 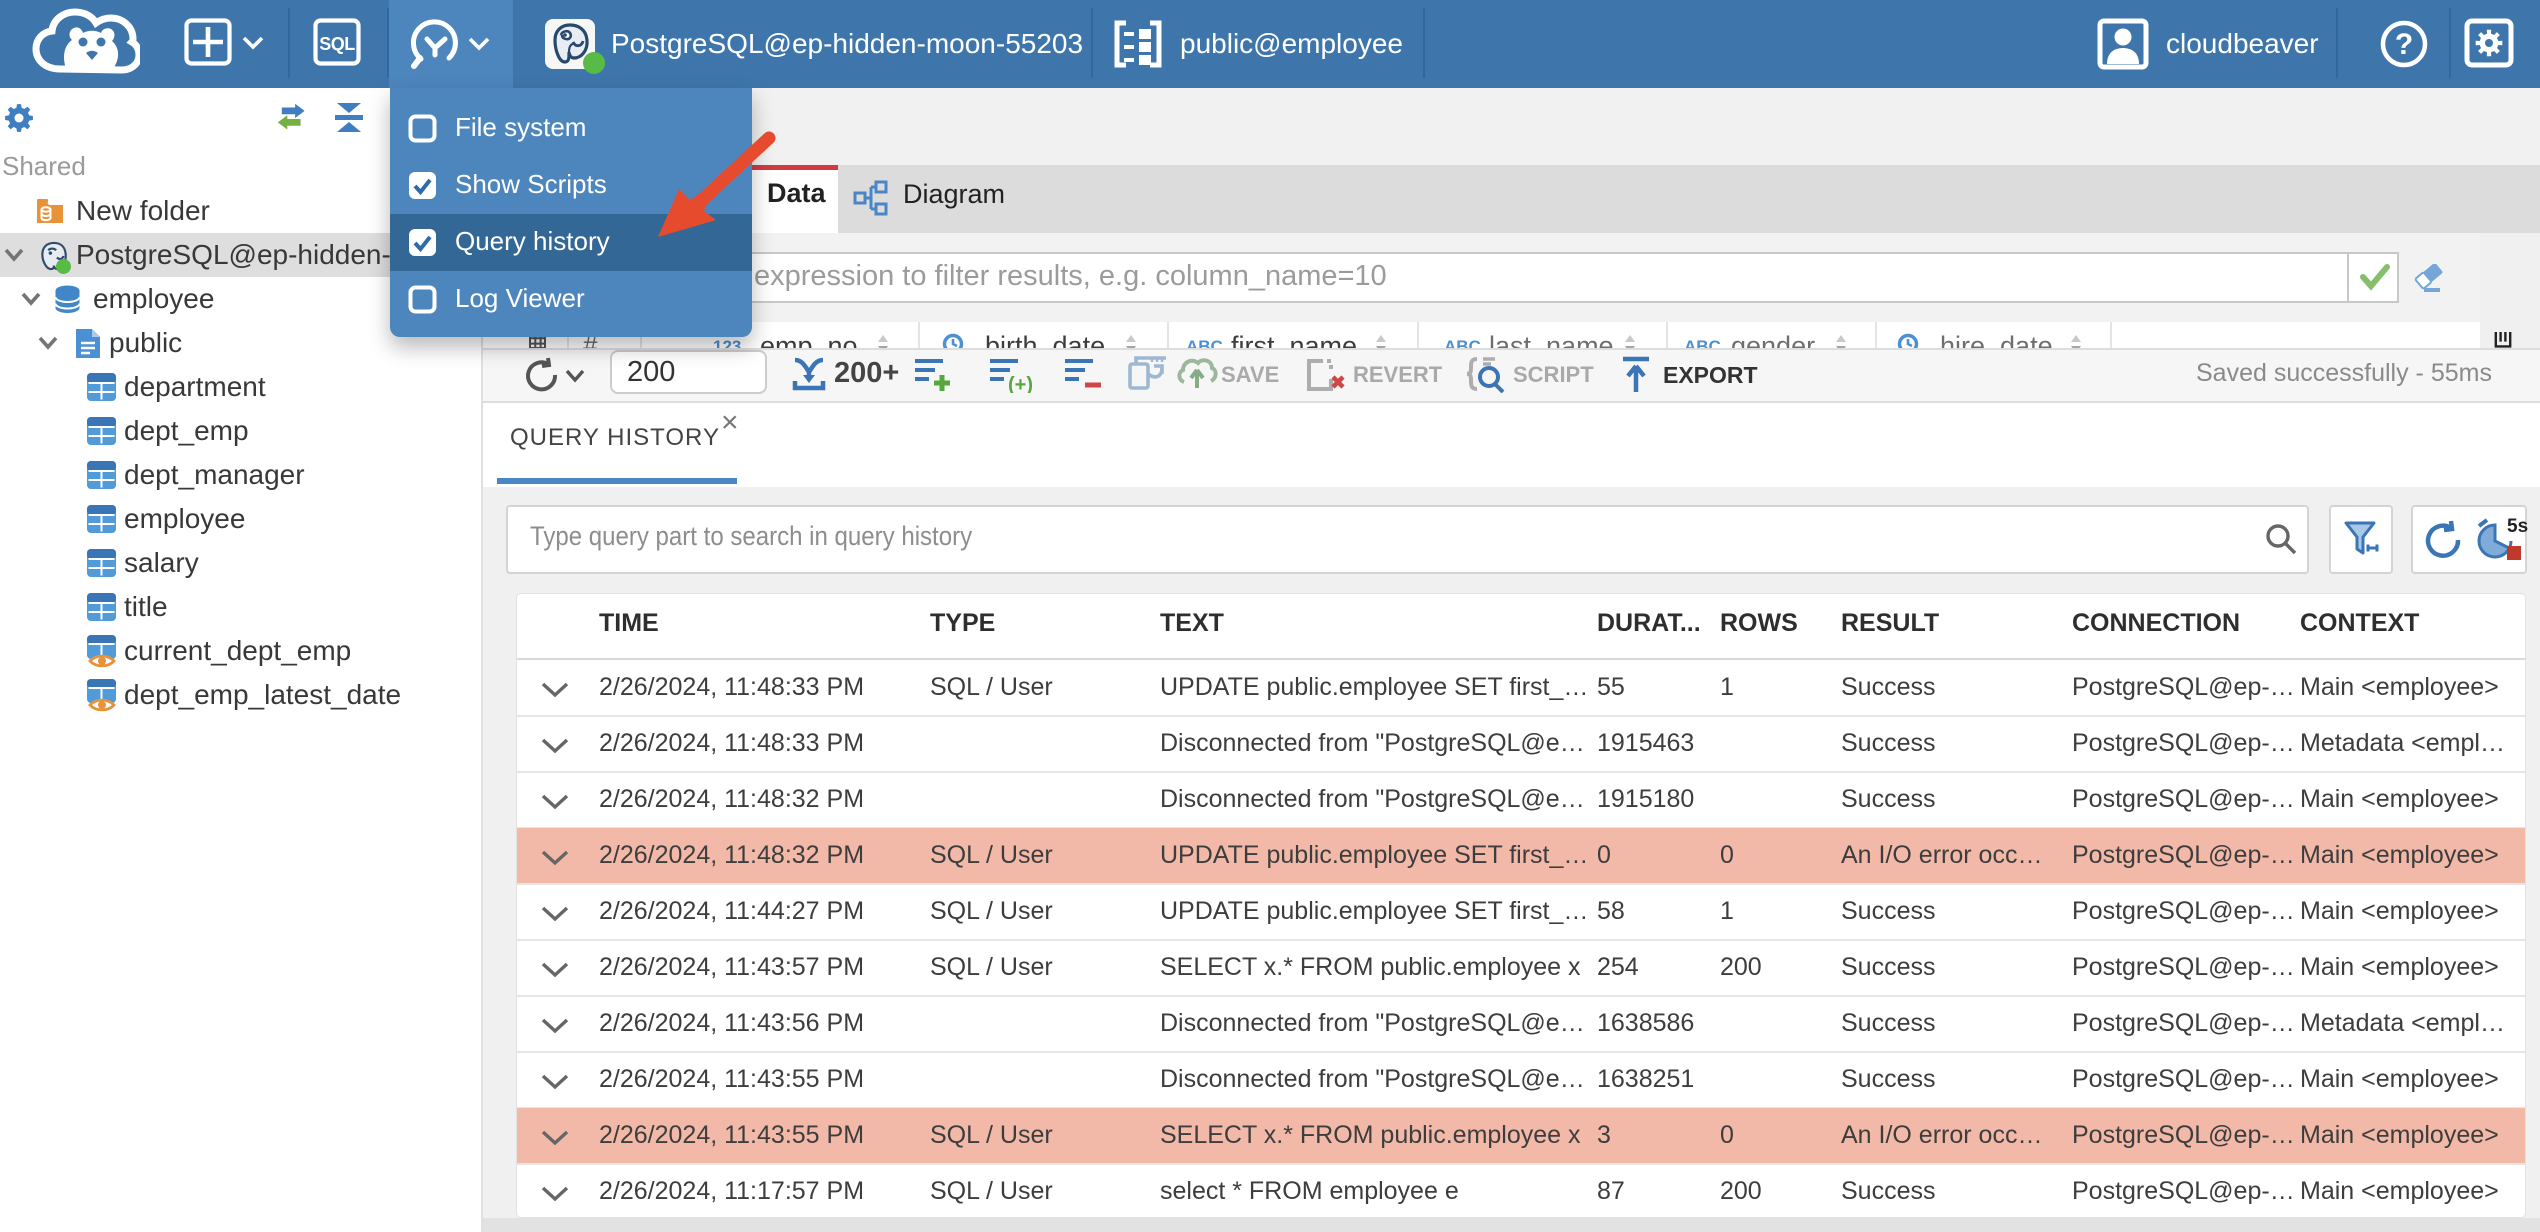 I want to click on svg-text: 5s, so click(x=2517, y=526).